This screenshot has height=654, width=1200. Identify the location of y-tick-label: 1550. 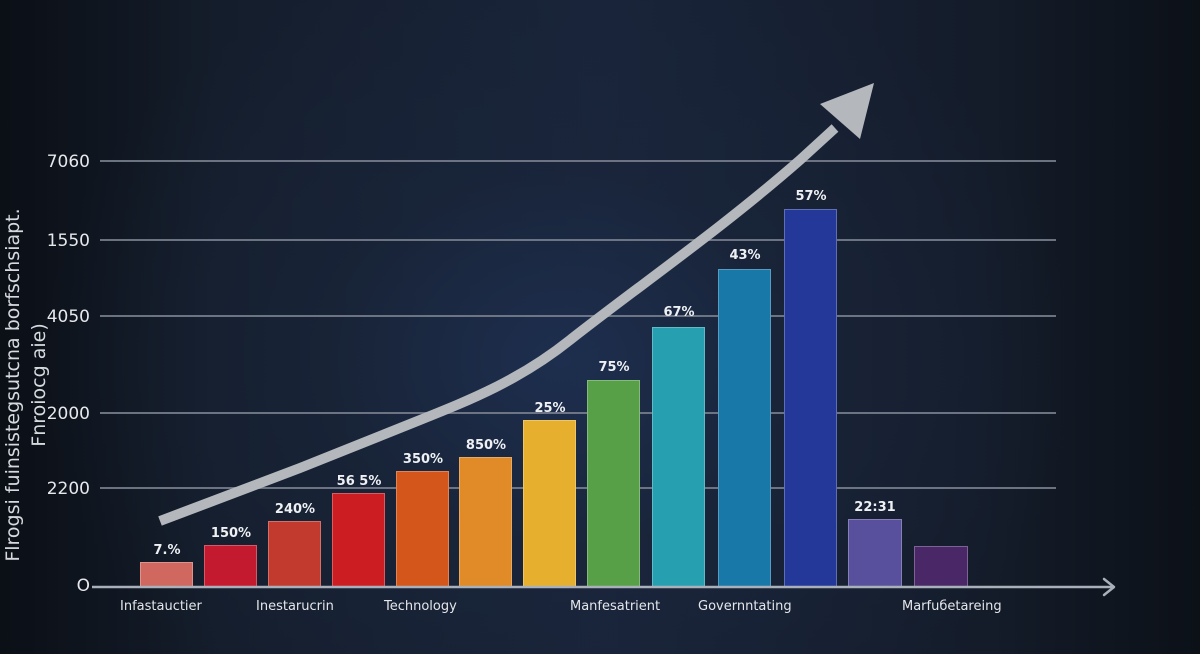
(68, 241).